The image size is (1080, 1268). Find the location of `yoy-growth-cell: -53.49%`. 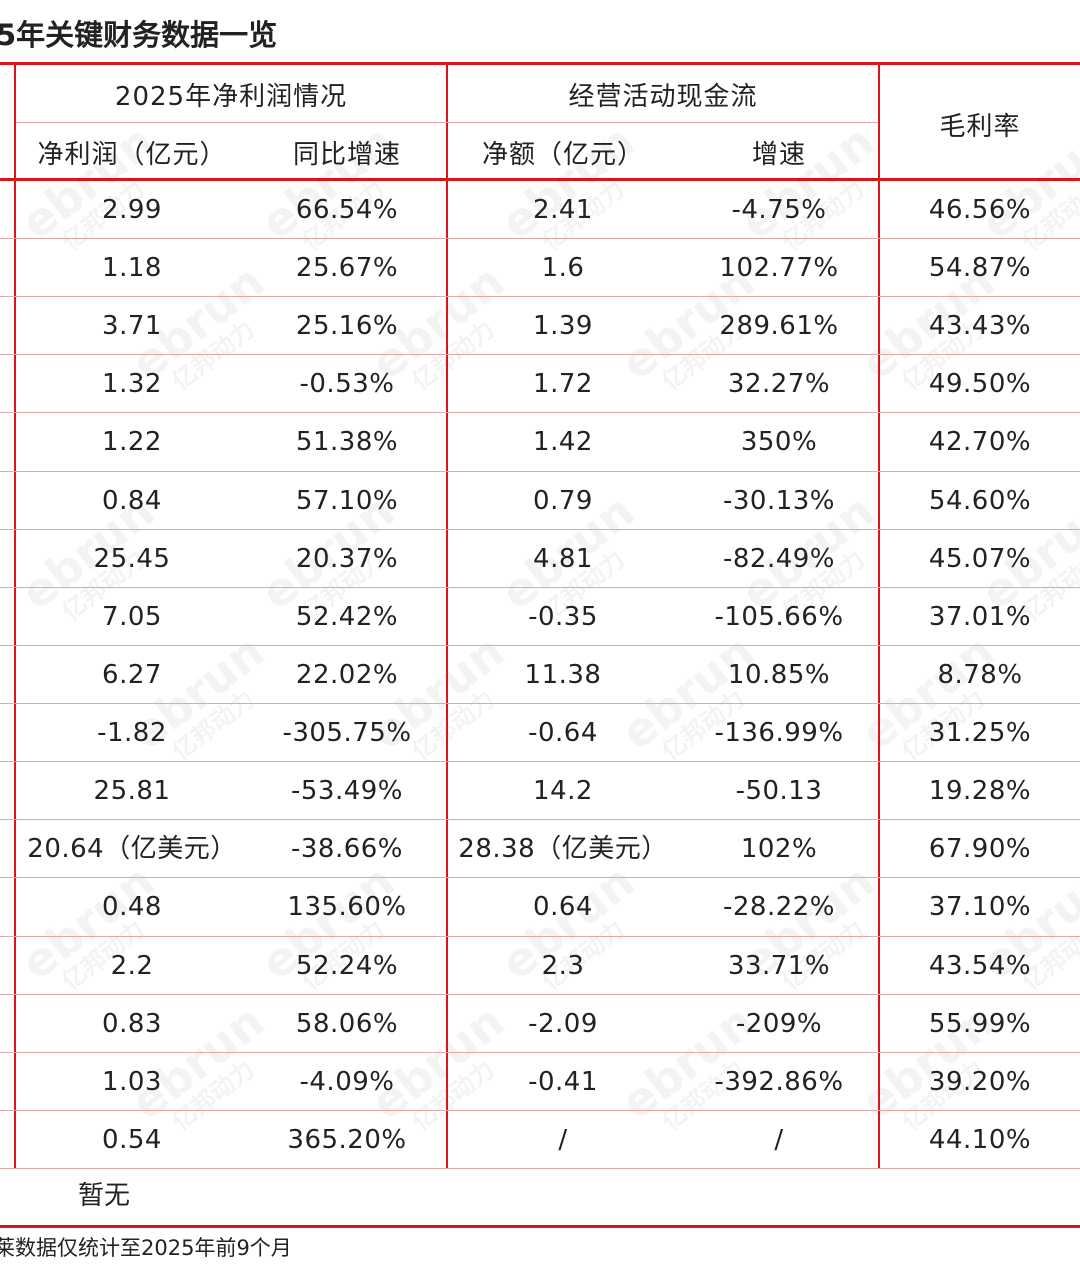

yoy-growth-cell: -53.49% is located at coordinates (347, 791).